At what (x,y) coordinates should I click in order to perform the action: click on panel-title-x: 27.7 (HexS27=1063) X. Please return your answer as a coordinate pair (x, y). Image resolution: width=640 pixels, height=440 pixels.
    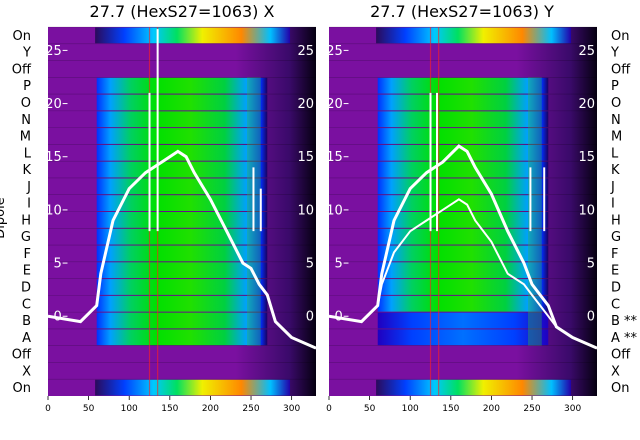
    Looking at the image, I should click on (182, 11).